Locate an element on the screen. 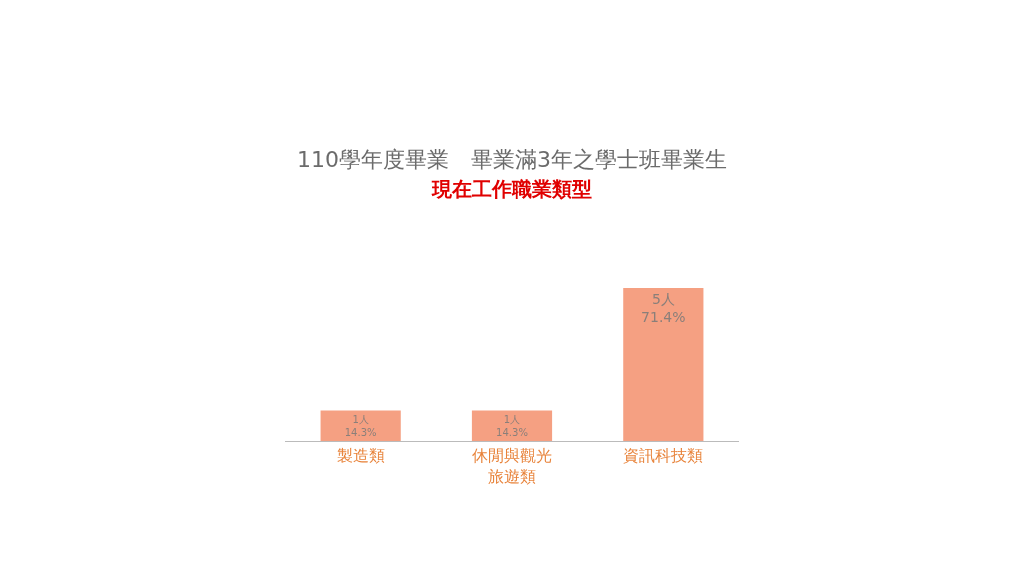  chart-subtitle: 現在工作職業類型 is located at coordinates (511, 188).